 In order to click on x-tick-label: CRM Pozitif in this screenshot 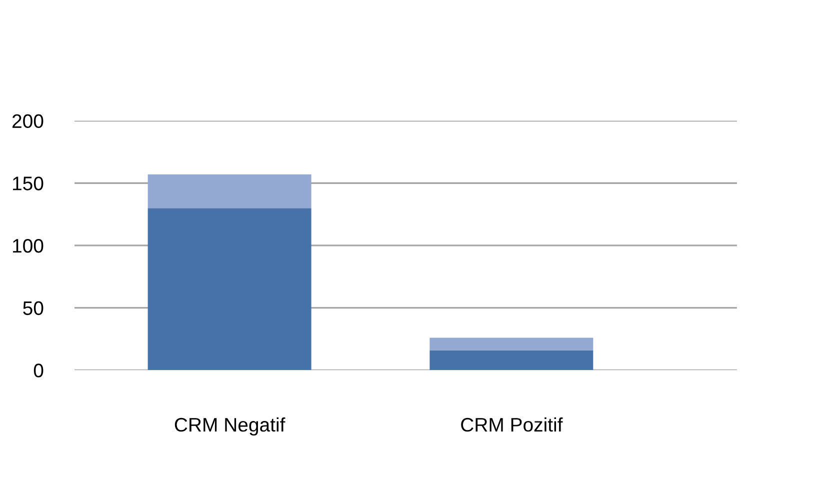, I will do `click(512, 424)`.